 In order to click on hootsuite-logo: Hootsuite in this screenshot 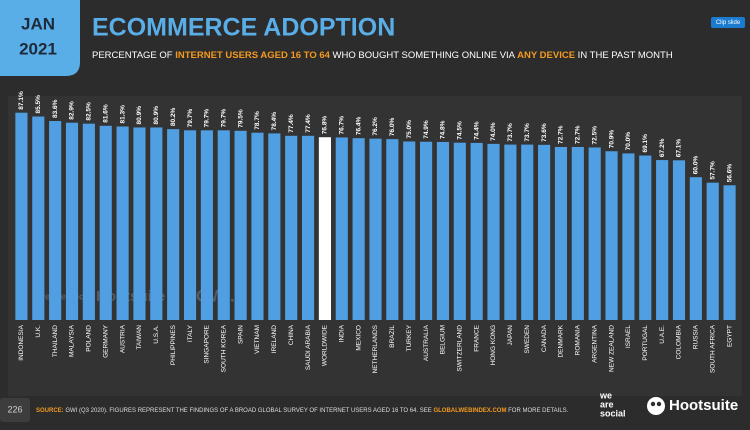, I will do `click(703, 405)`.